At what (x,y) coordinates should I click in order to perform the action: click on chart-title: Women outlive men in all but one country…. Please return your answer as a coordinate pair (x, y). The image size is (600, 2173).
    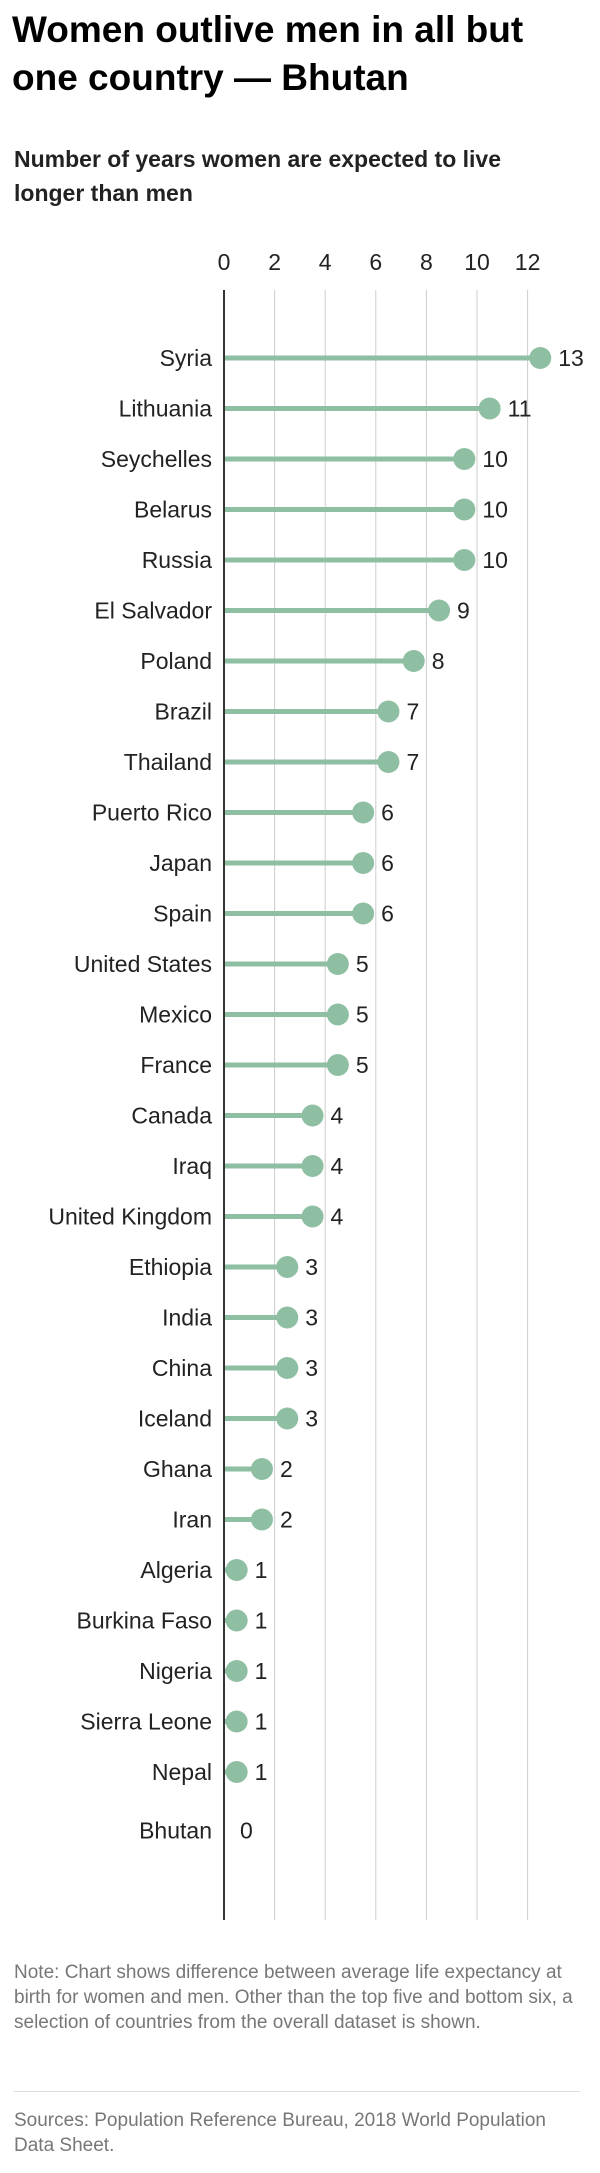
    Looking at the image, I should click on (268, 53).